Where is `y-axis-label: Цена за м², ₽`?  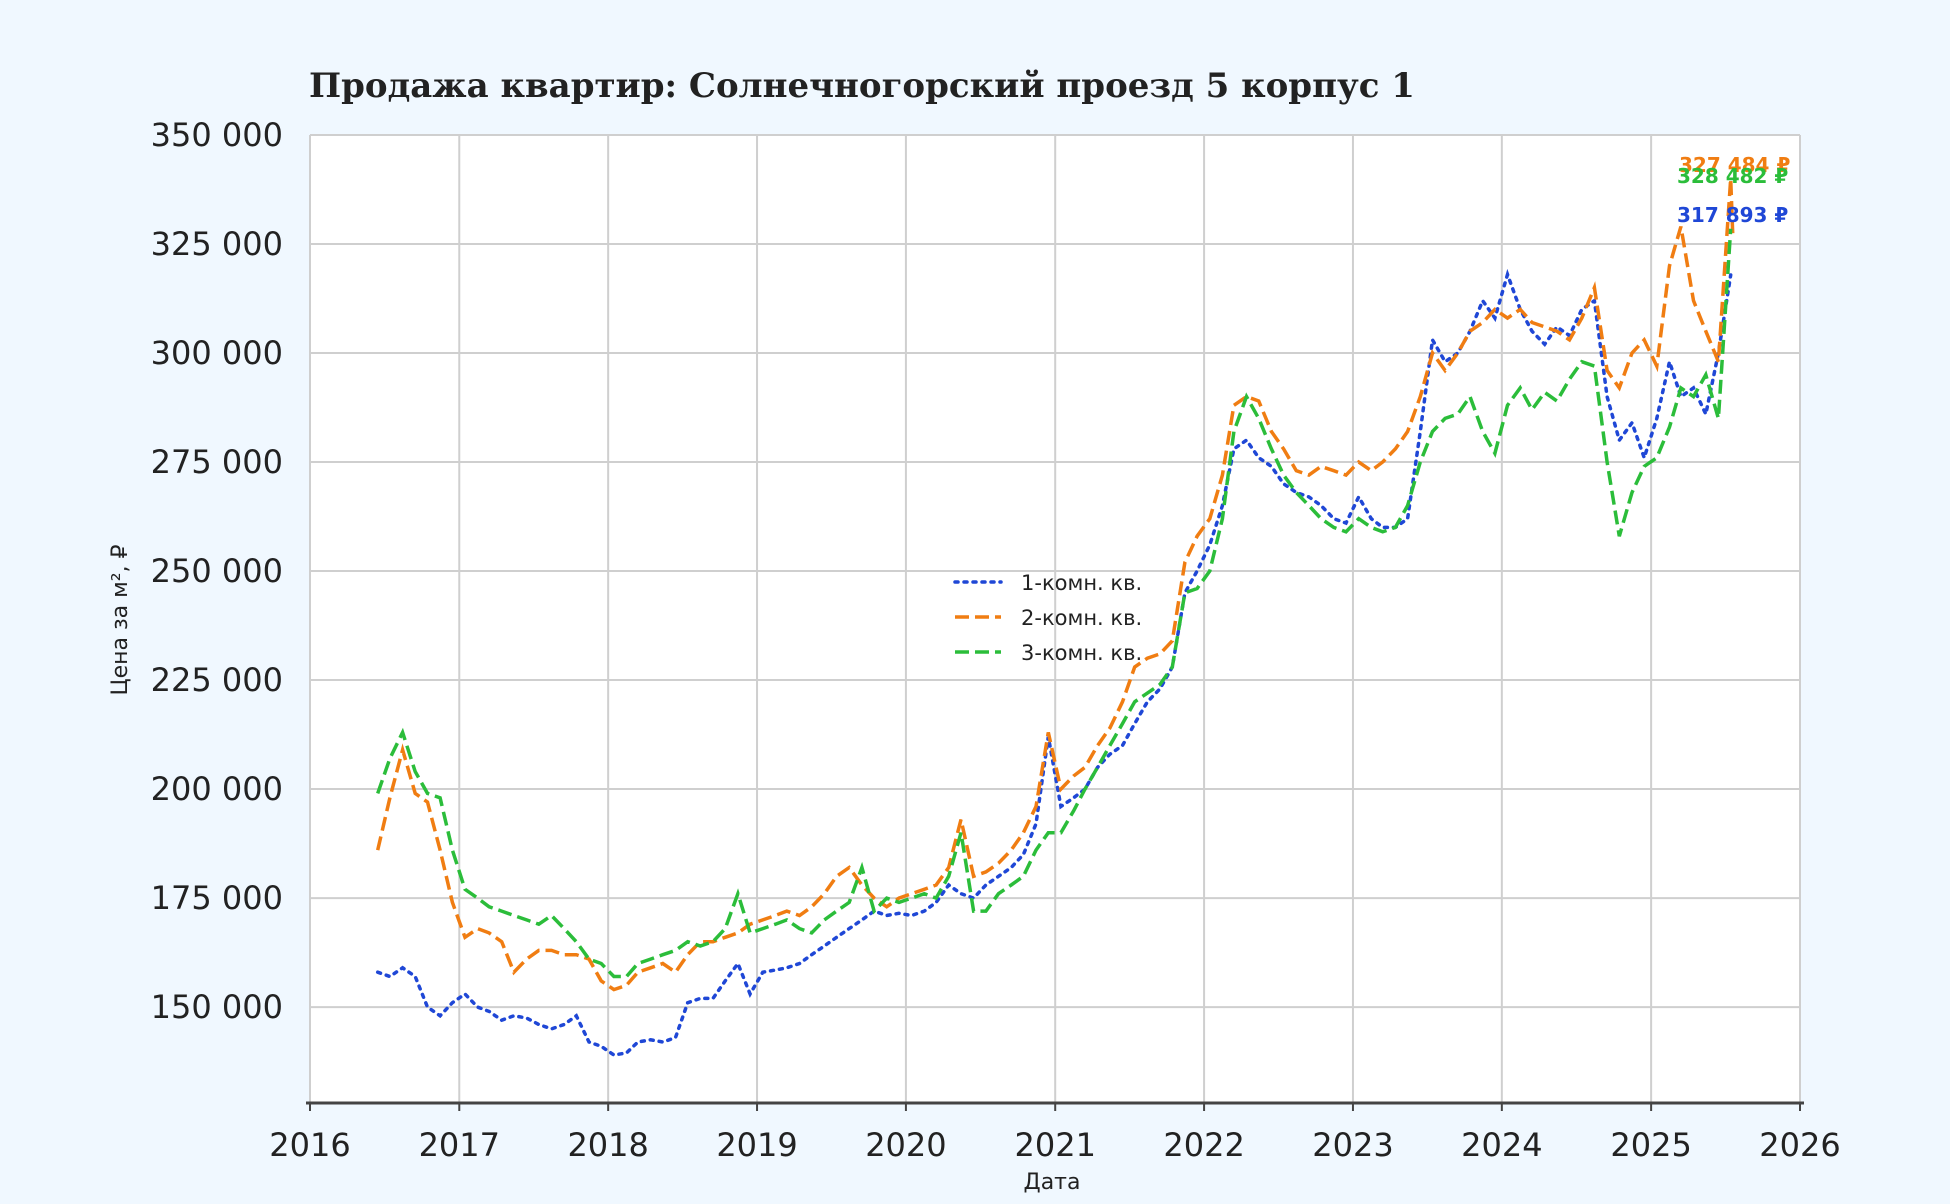 y-axis-label: Цена за м², ₽ is located at coordinates (120, 619).